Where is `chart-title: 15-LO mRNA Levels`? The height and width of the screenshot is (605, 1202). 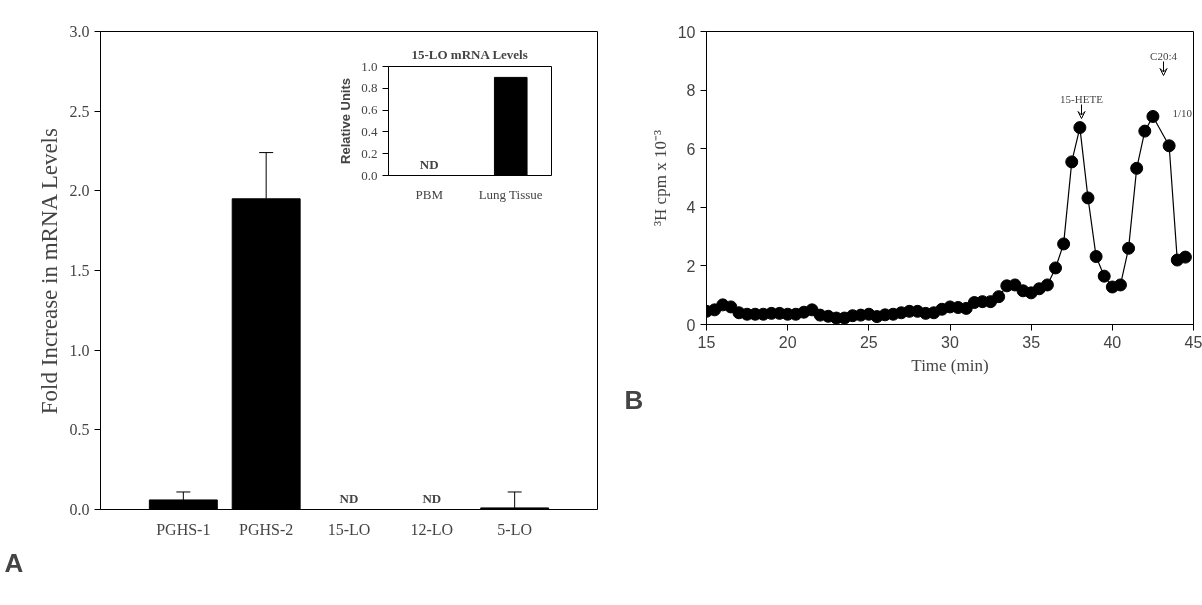
chart-title: 15-LO mRNA Levels is located at coordinates (469, 54).